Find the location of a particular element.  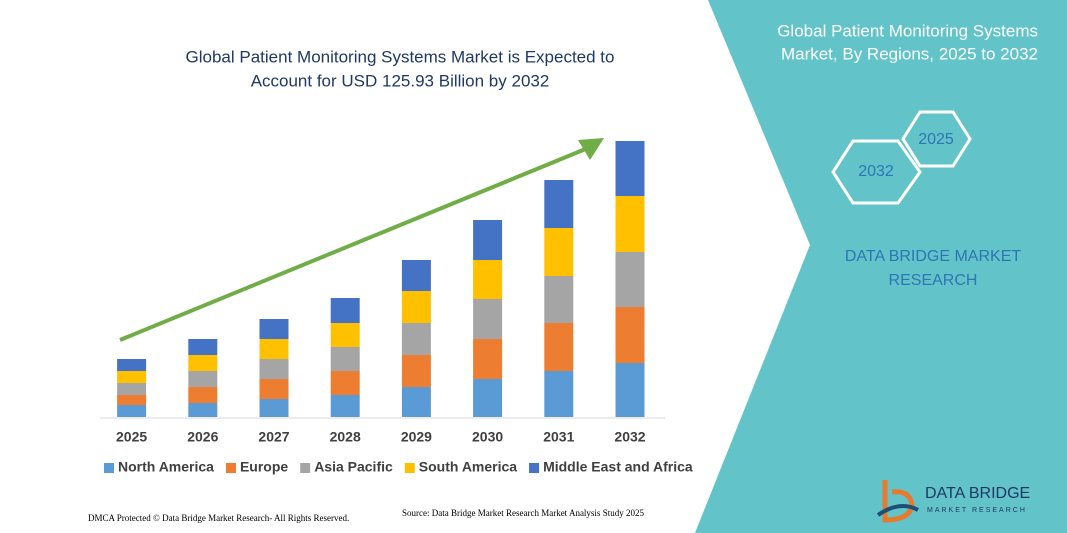

hexagon-label: 2032 is located at coordinates (876, 171).